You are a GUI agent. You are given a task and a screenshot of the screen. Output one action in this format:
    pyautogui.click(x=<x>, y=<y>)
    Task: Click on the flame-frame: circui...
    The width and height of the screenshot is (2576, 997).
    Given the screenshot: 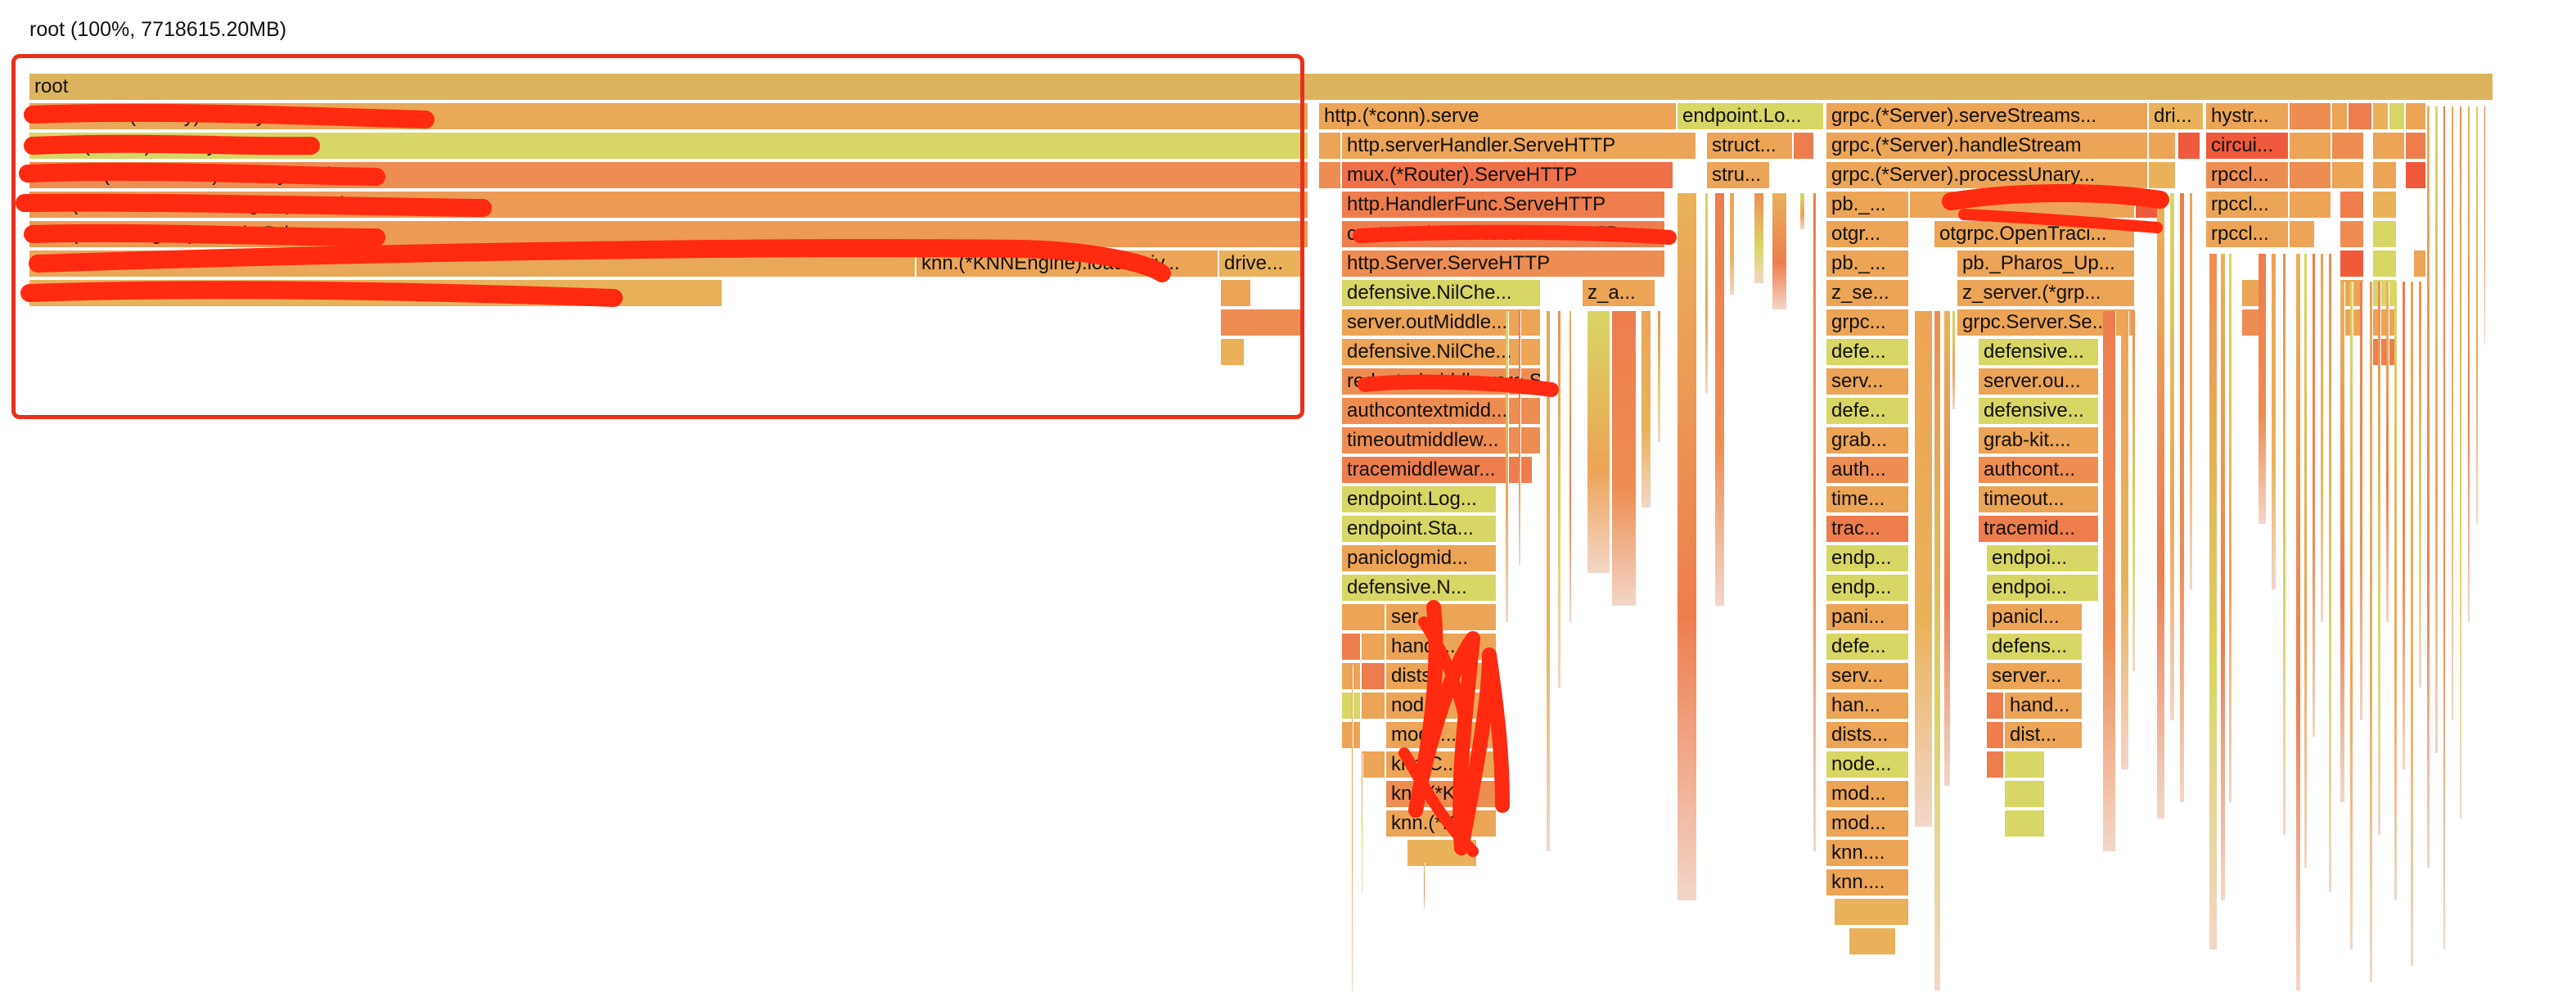 What is the action you would take?
    pyautogui.click(x=2248, y=147)
    